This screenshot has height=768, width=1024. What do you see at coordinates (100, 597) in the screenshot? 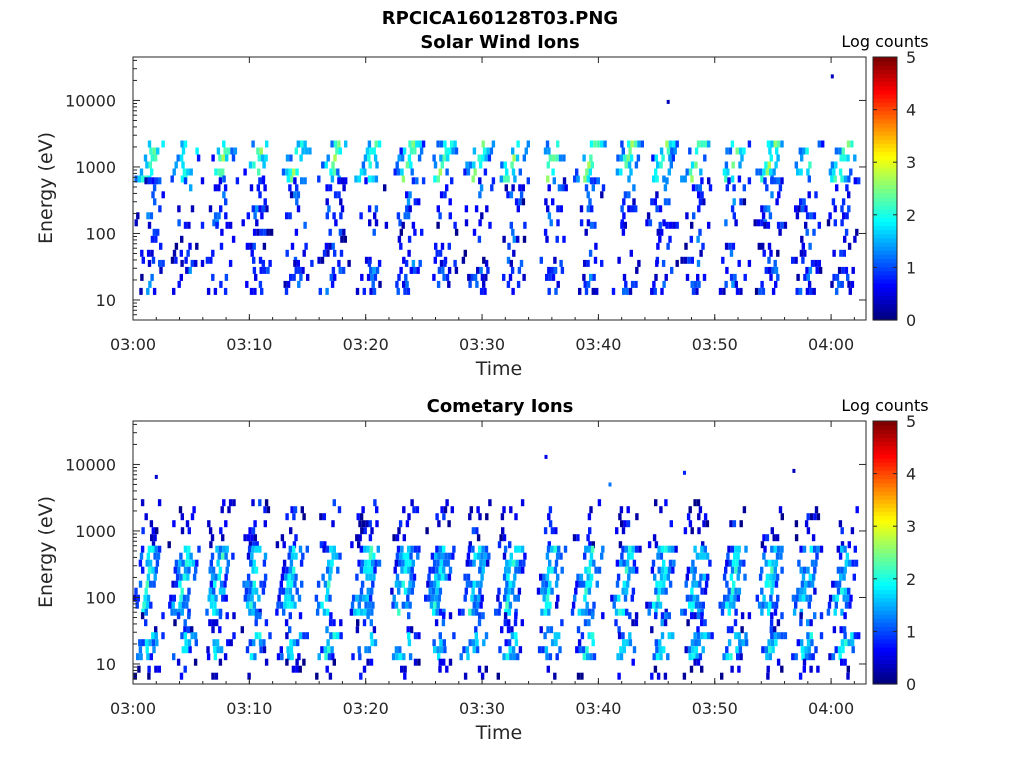
I see `y-tick-label: 100` at bounding box center [100, 597].